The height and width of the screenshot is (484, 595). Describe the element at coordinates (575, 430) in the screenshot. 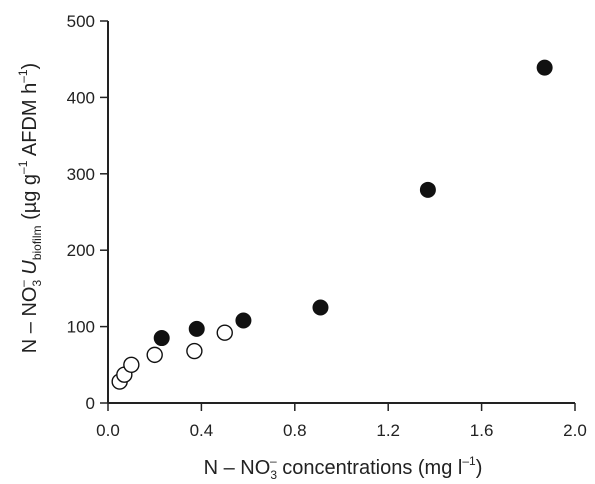

I see `x-tick-label: 2.0` at that location.